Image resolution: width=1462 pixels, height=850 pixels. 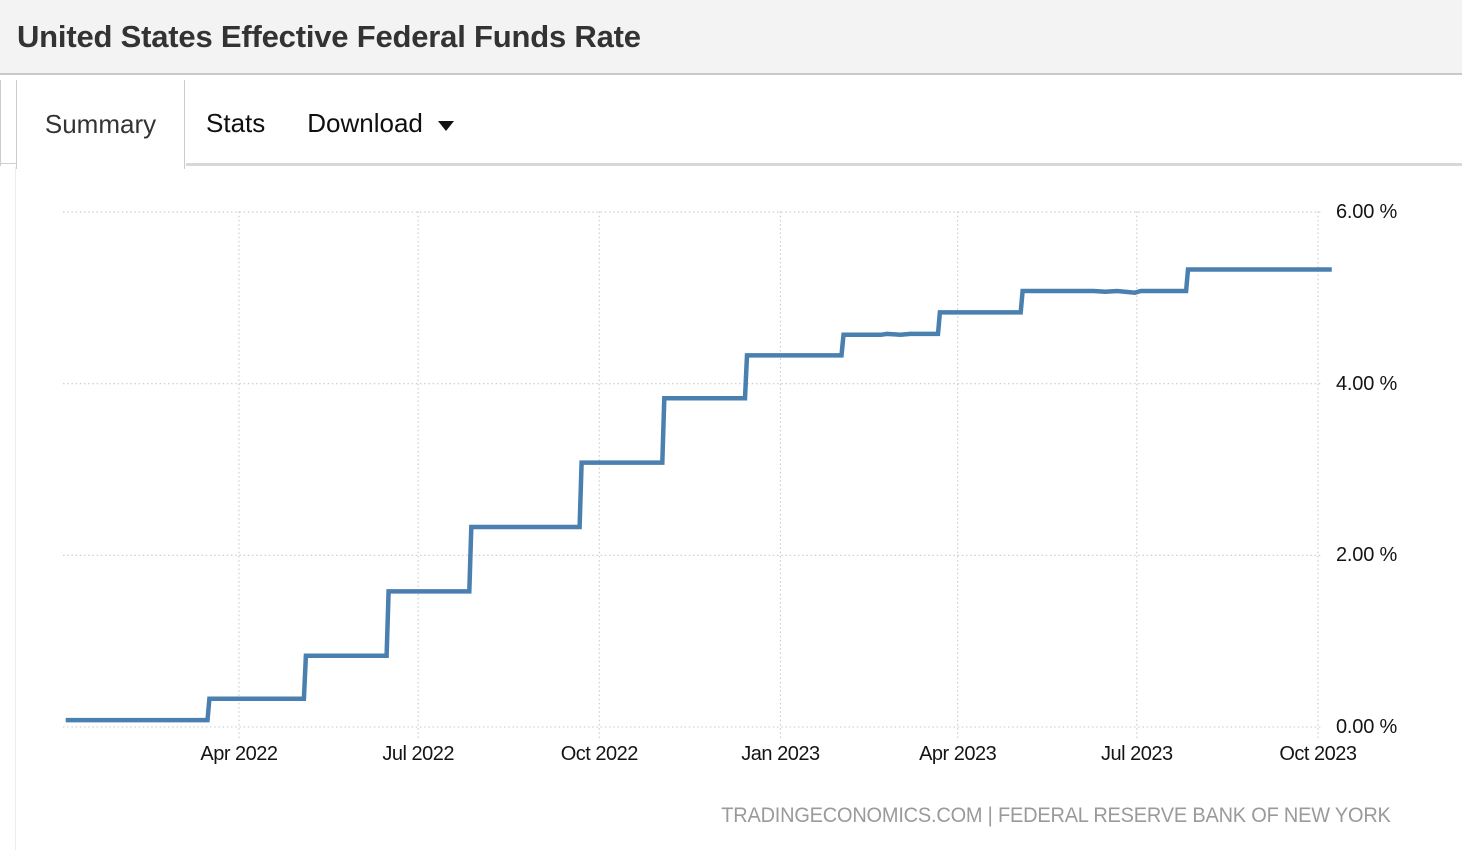 What do you see at coordinates (445, 126) in the screenshot?
I see `chevron-down-icon` at bounding box center [445, 126].